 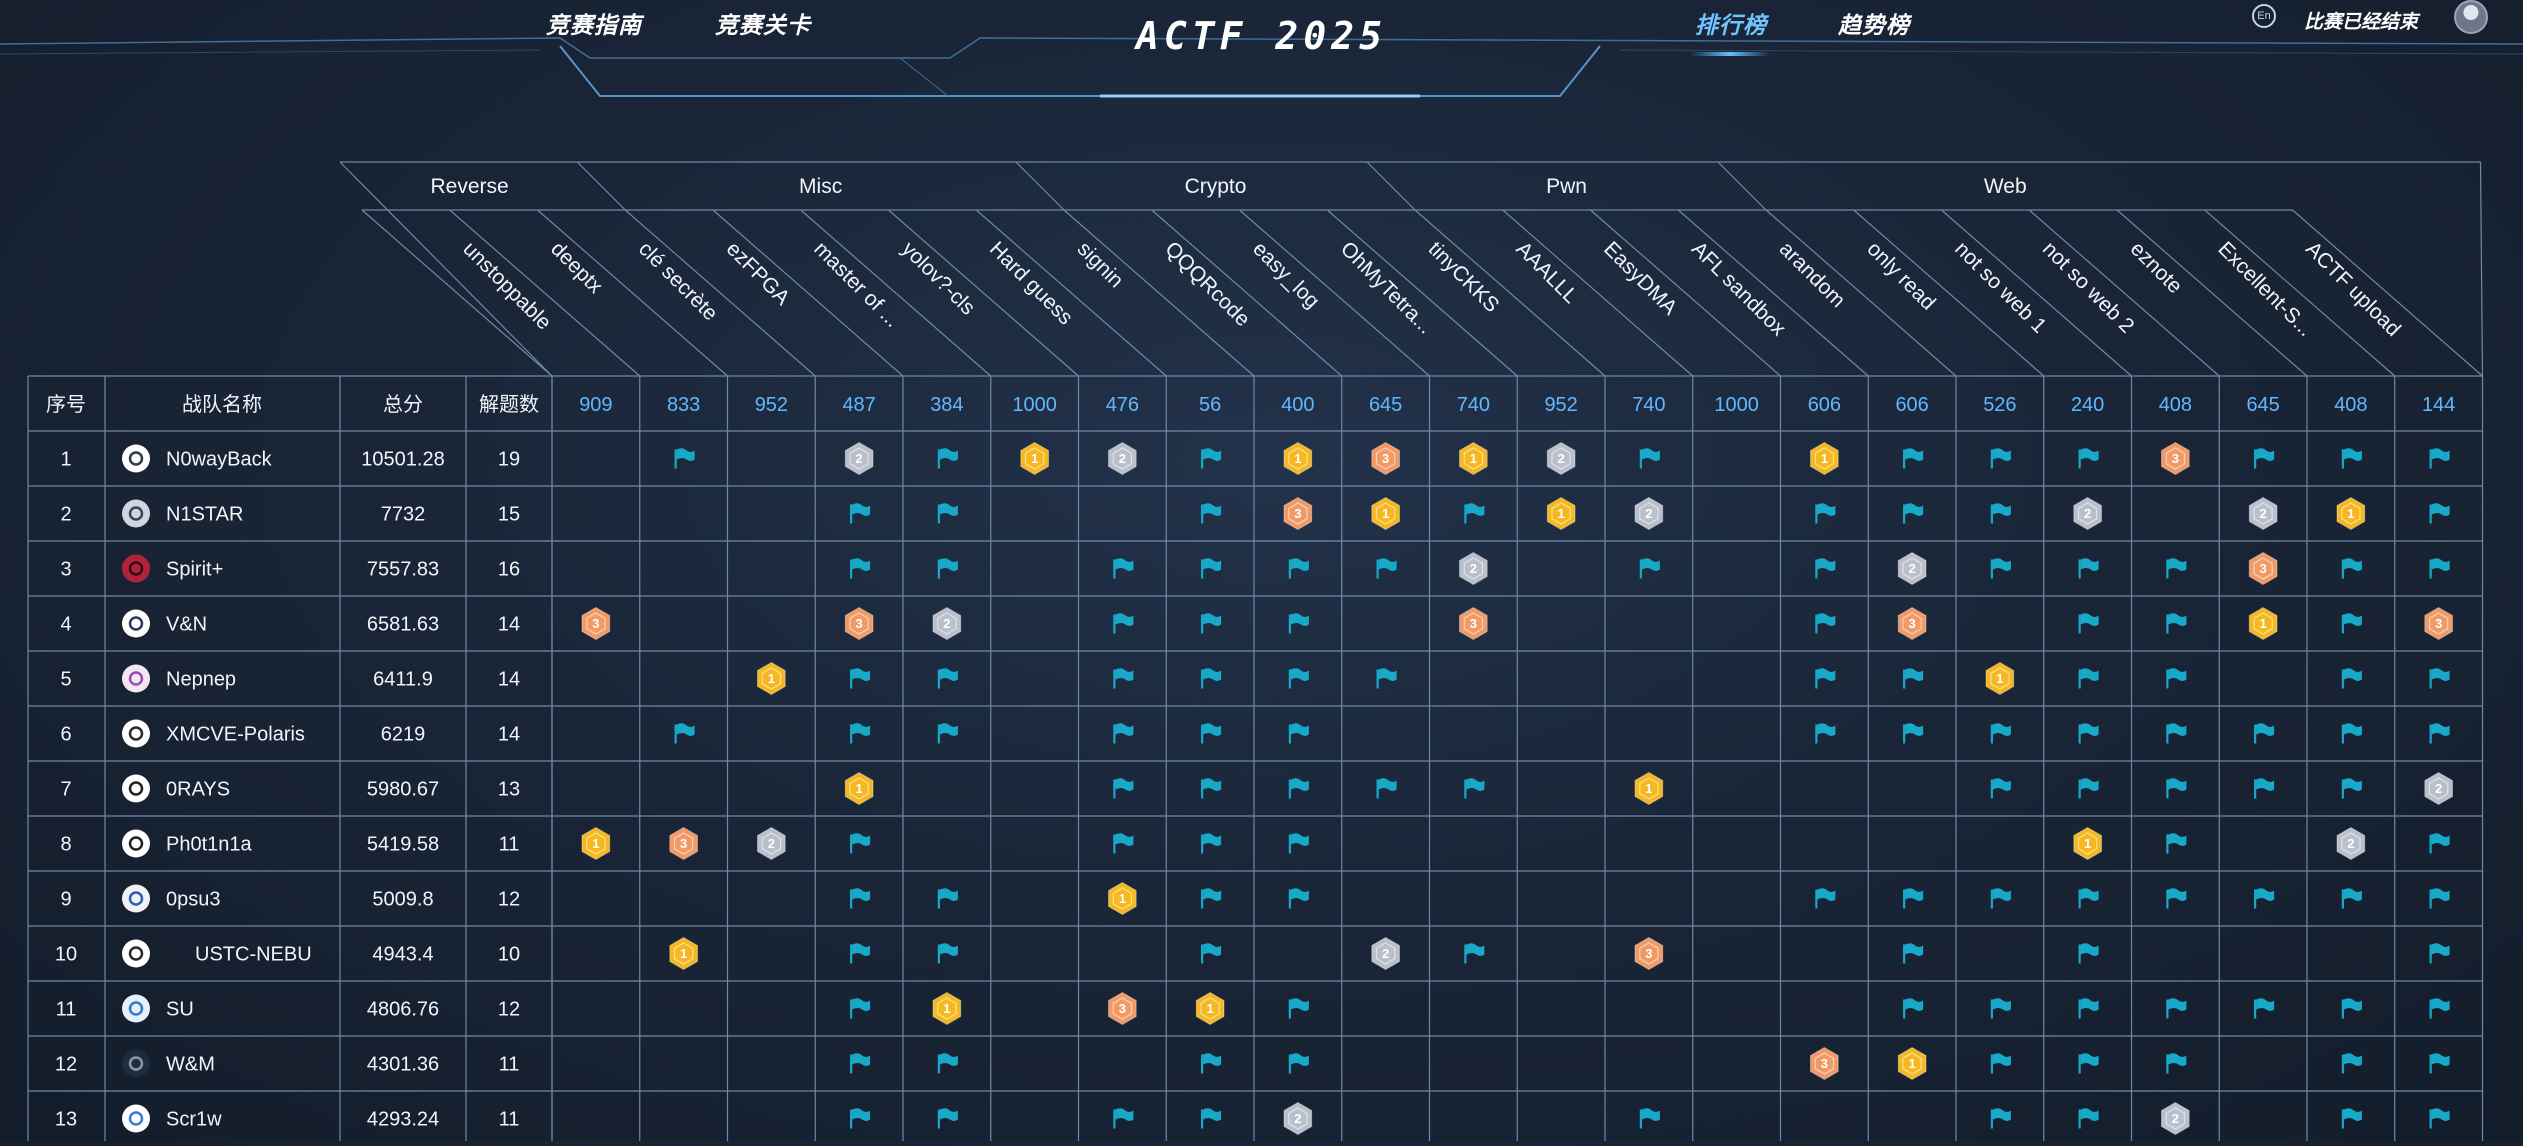 What do you see at coordinates (198, 790) in the screenshot?
I see `team-name: 0RAYS` at bounding box center [198, 790].